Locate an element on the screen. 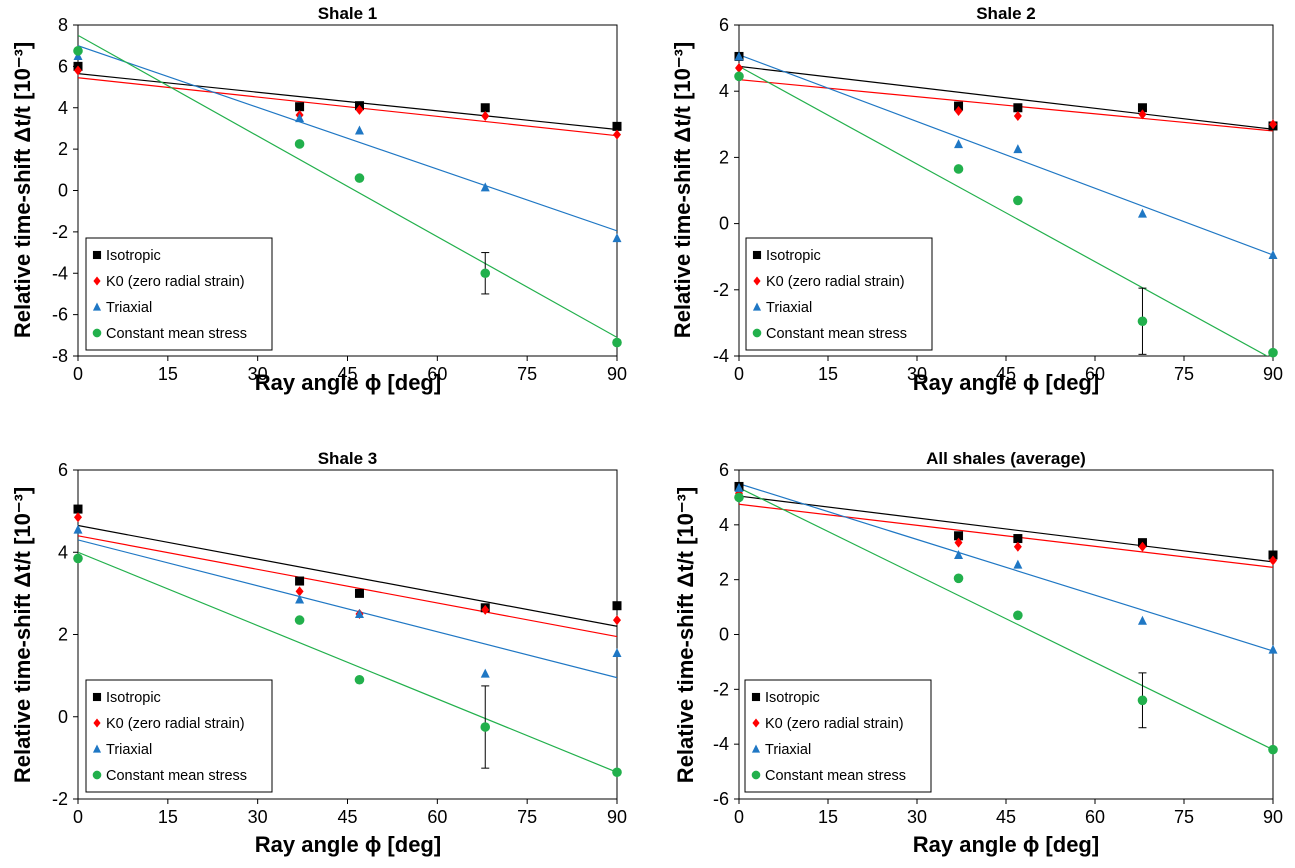 Image resolution: width=1295 pixels, height=868 pixels. y-tick-label: -8 is located at coordinates (60, 356).